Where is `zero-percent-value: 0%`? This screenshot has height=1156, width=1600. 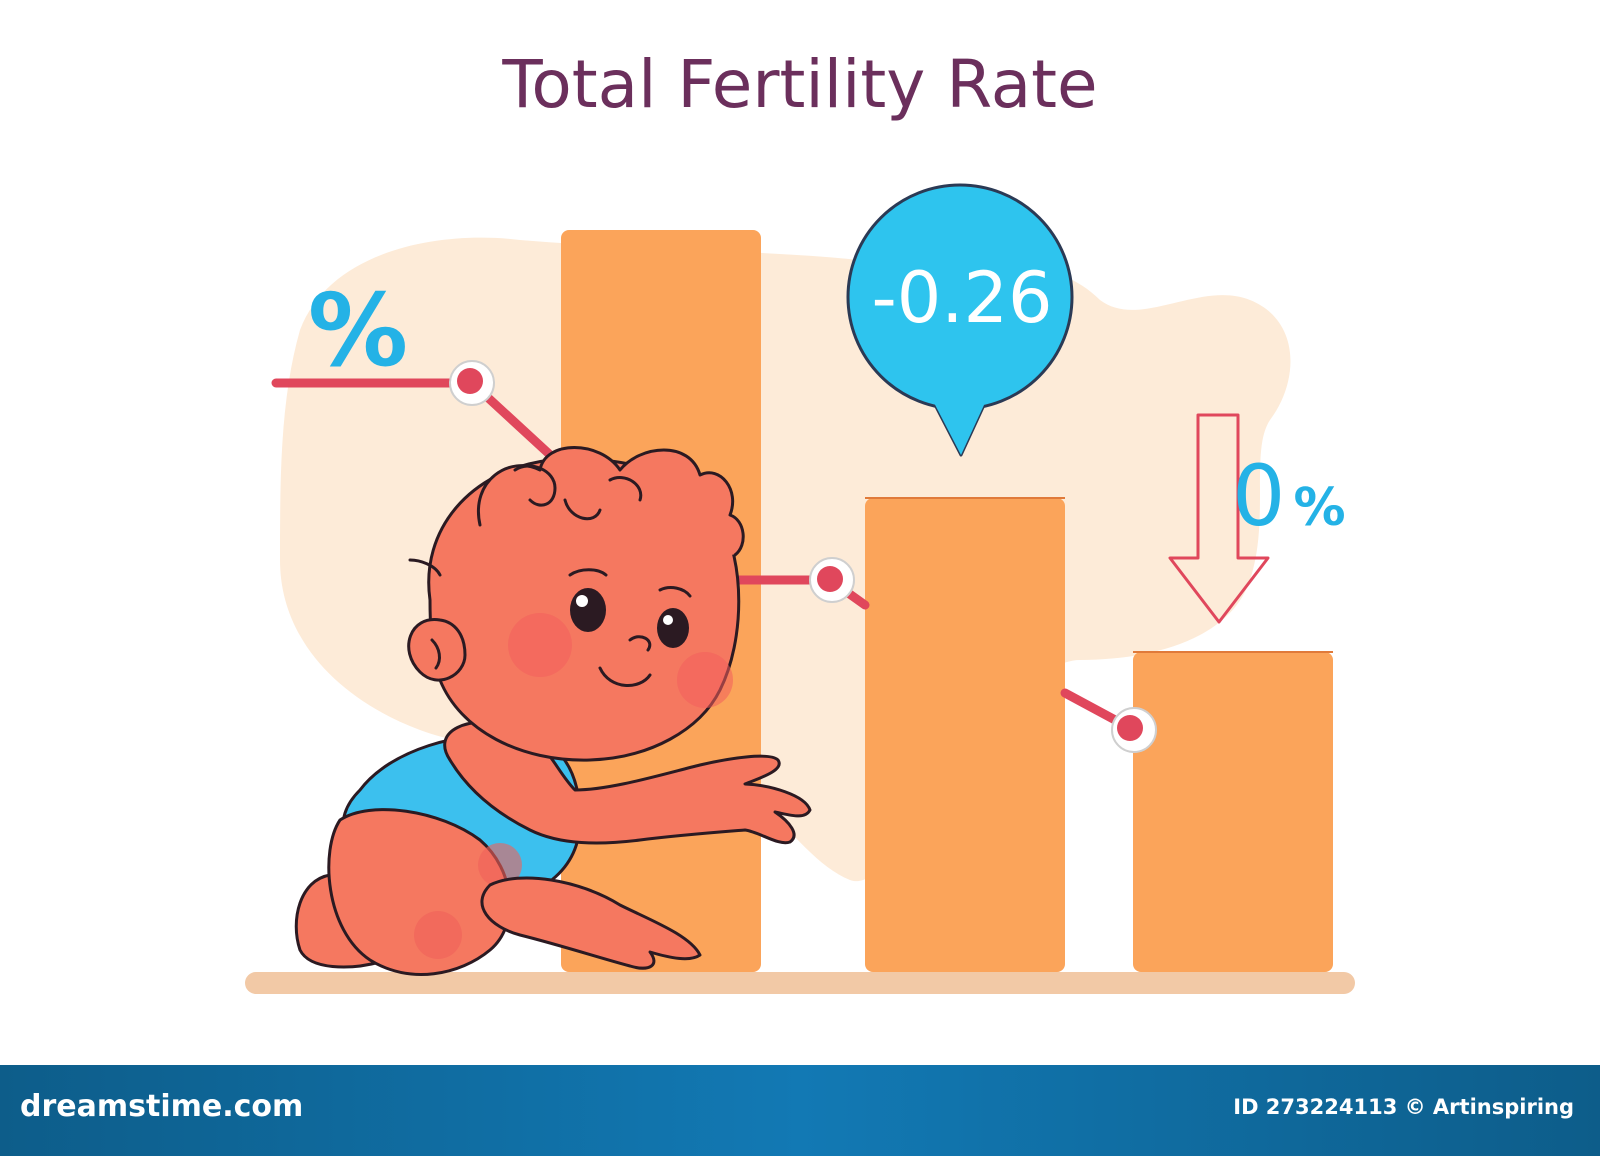 zero-percent-value: 0% is located at coordinates (1289, 496).